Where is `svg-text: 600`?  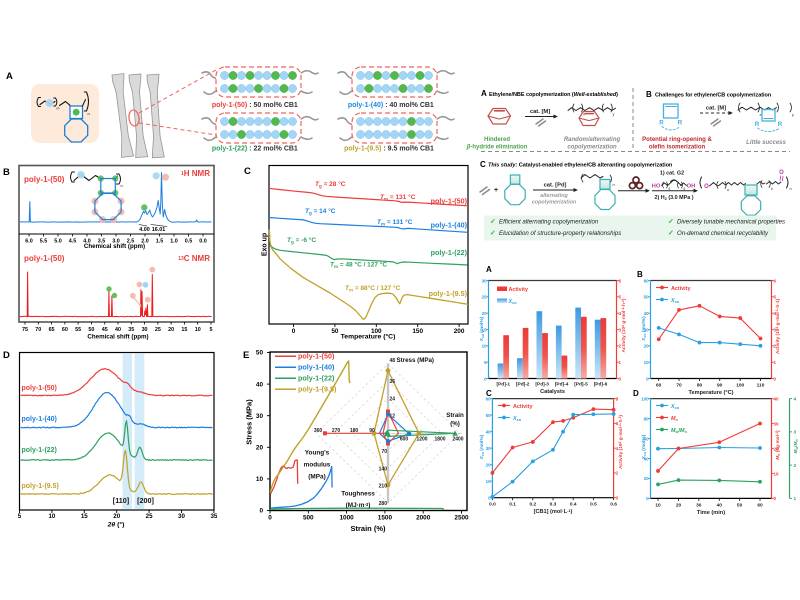
svg-text: 600 is located at coordinates (404, 440).